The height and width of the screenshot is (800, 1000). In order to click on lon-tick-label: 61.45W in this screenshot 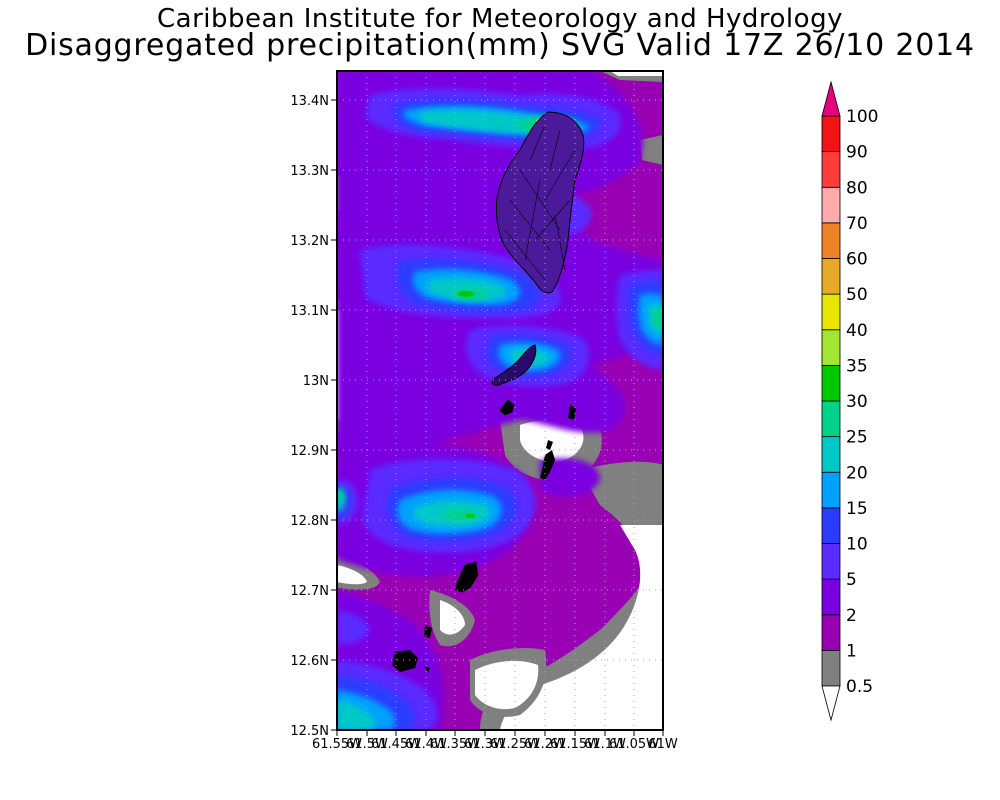, I will do `click(396, 744)`.